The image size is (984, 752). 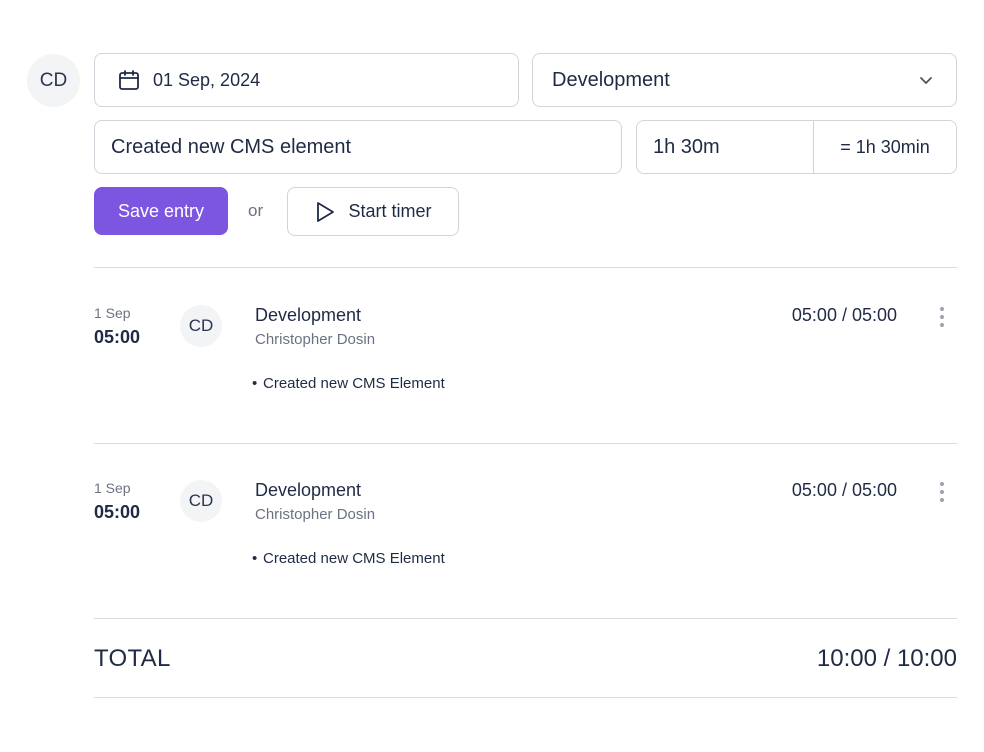 I want to click on calendar-icon, so click(x=129, y=80).